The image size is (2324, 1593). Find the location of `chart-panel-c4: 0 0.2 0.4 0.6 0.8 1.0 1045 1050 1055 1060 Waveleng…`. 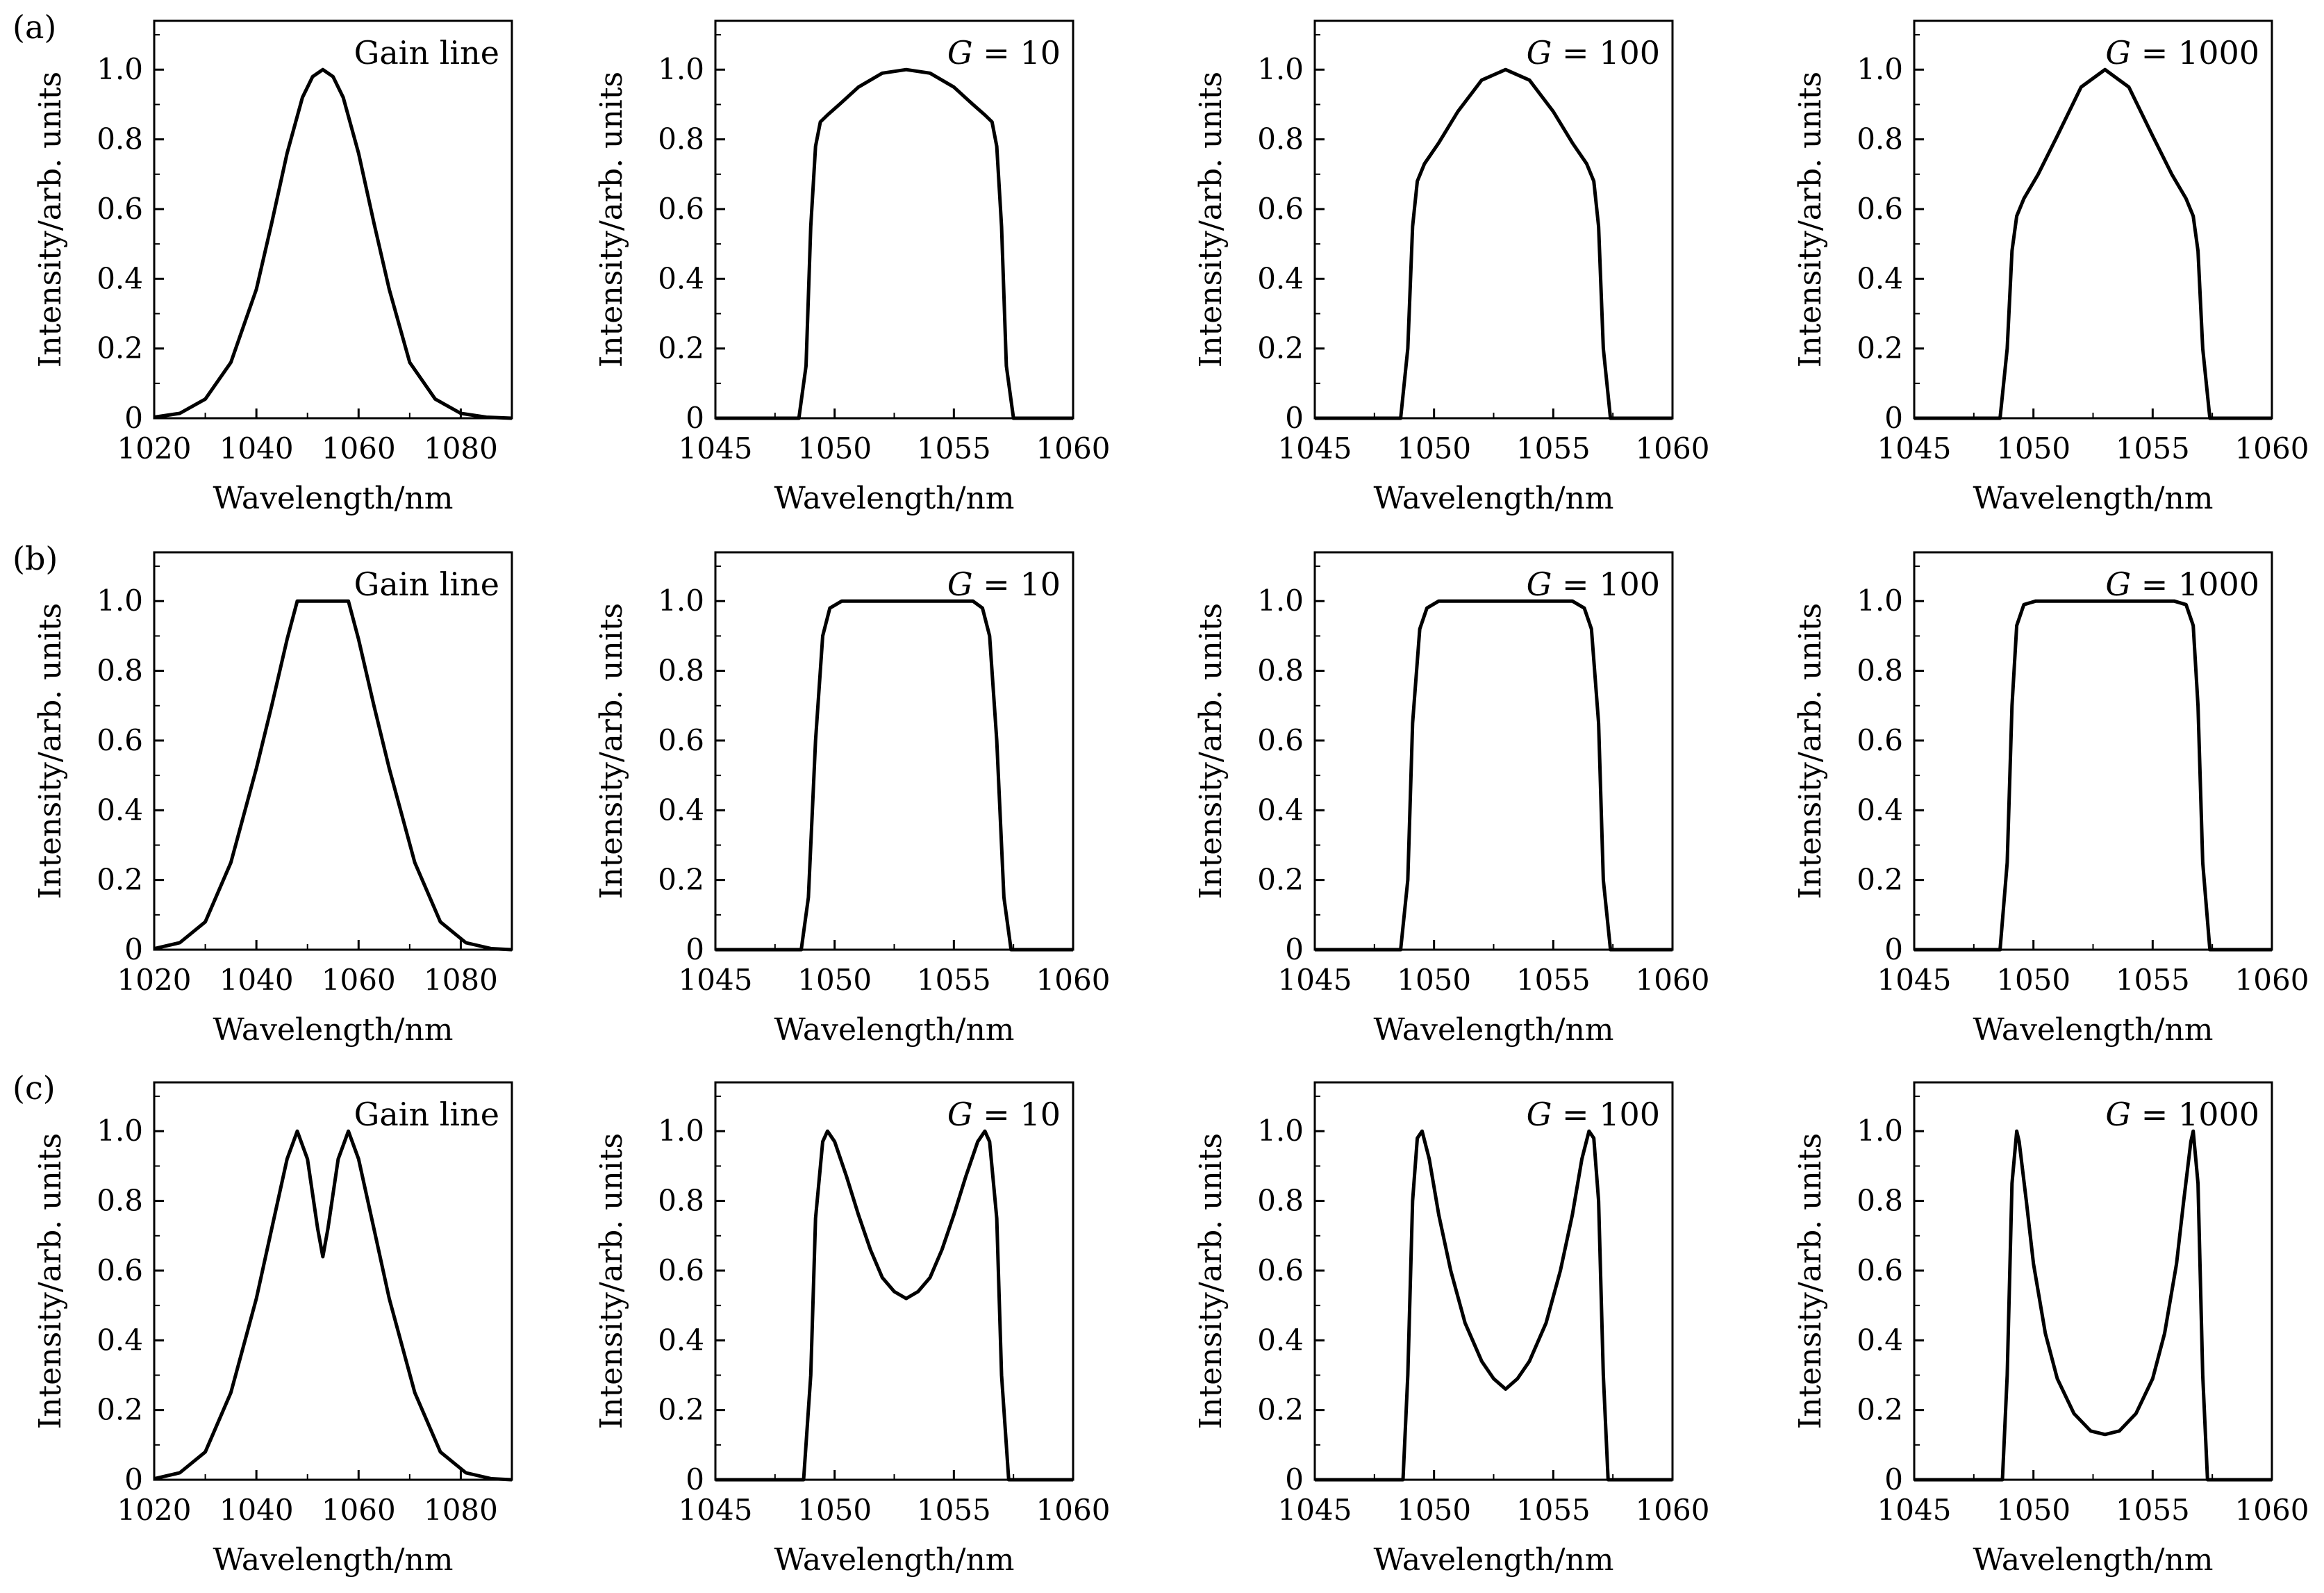

chart-panel-c4: 0 0.2 0.4 0.6 0.8 1.0 1045 1050 1055 1060 Waveleng… is located at coordinates (2051, 1329).